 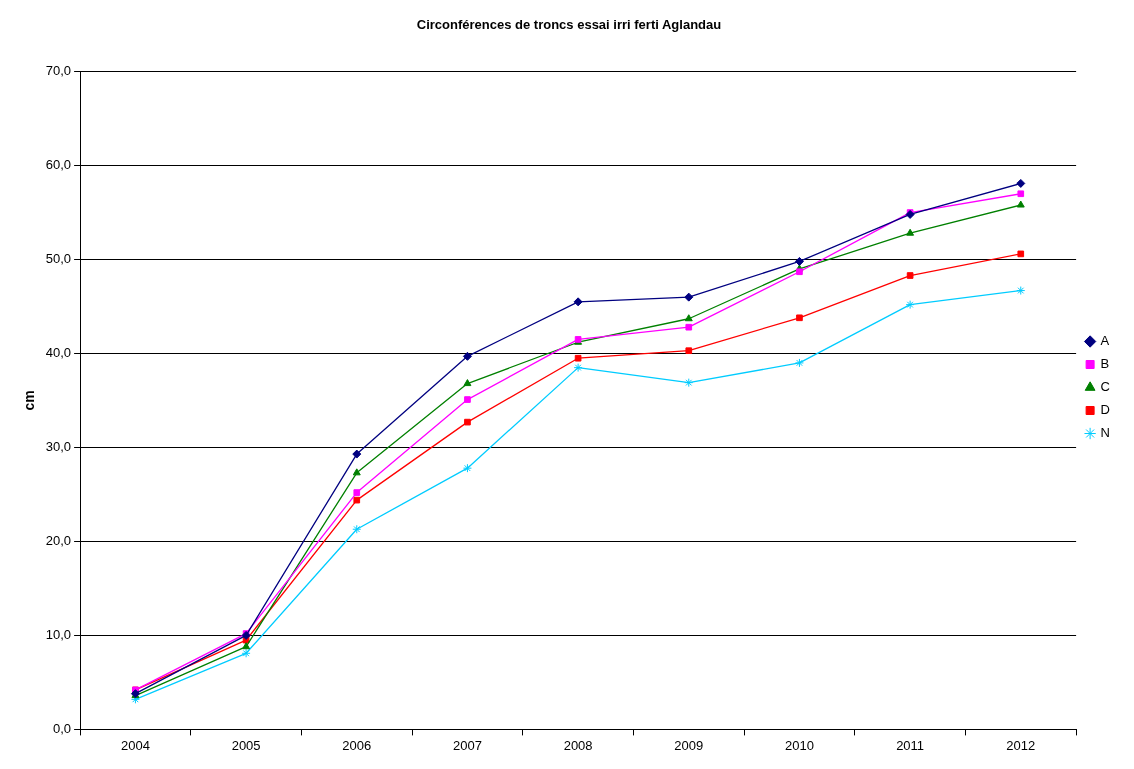 What do you see at coordinates (1105, 364) in the screenshot?
I see `legend-label: B` at bounding box center [1105, 364].